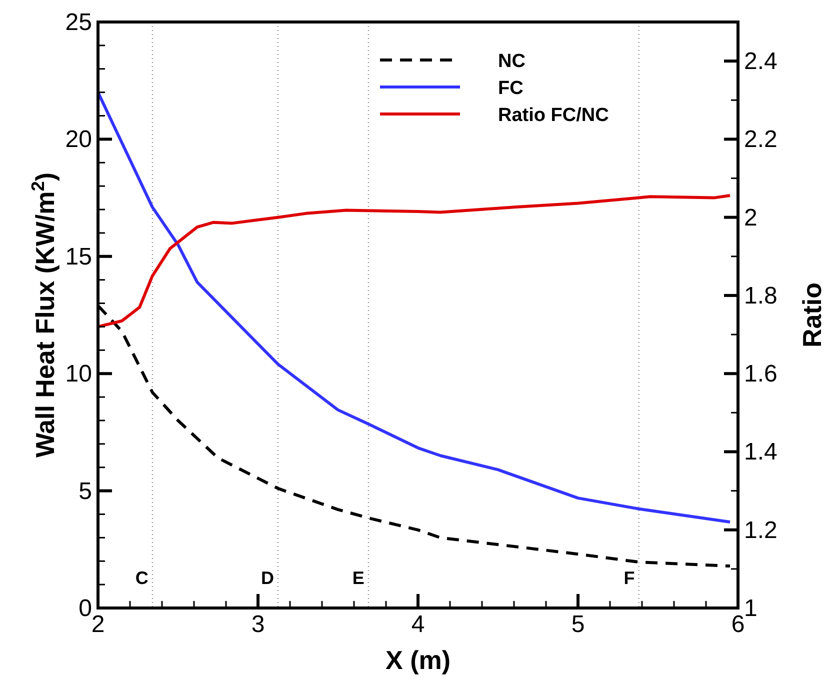 The width and height of the screenshot is (827, 677). What do you see at coordinates (78, 374) in the screenshot?
I see `y-tick-label: 10` at bounding box center [78, 374].